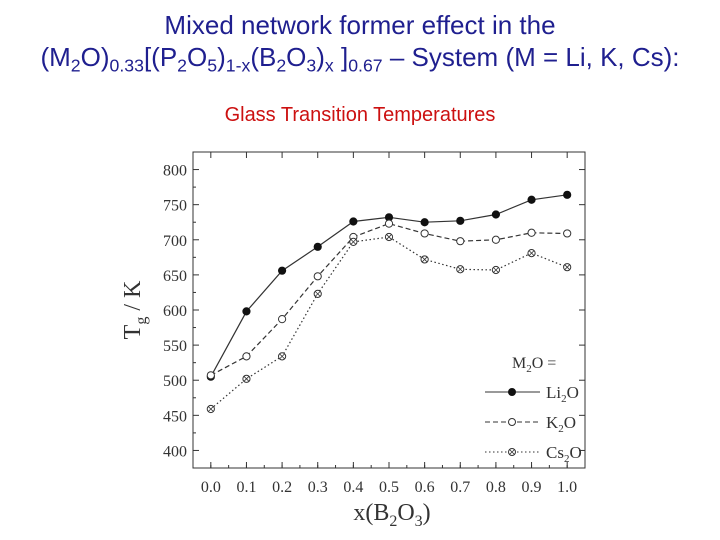 The width and height of the screenshot is (720, 540). What do you see at coordinates (391, 515) in the screenshot?
I see `x-axis-label: x(B2O3)` at bounding box center [391, 515].